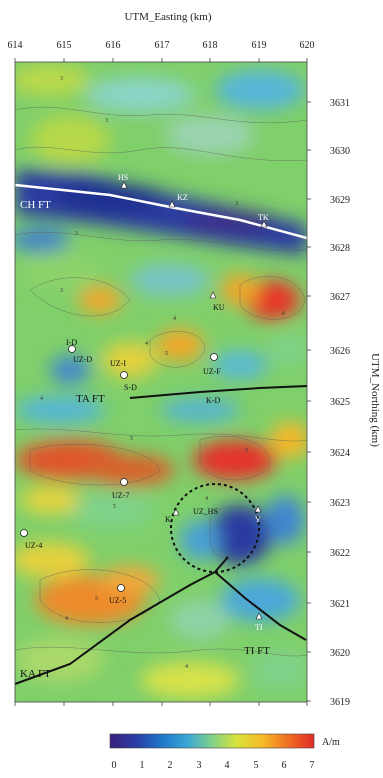 This screenshot has height=778, width=383. I want to click on x-tick-label: 614, so click(15, 45).